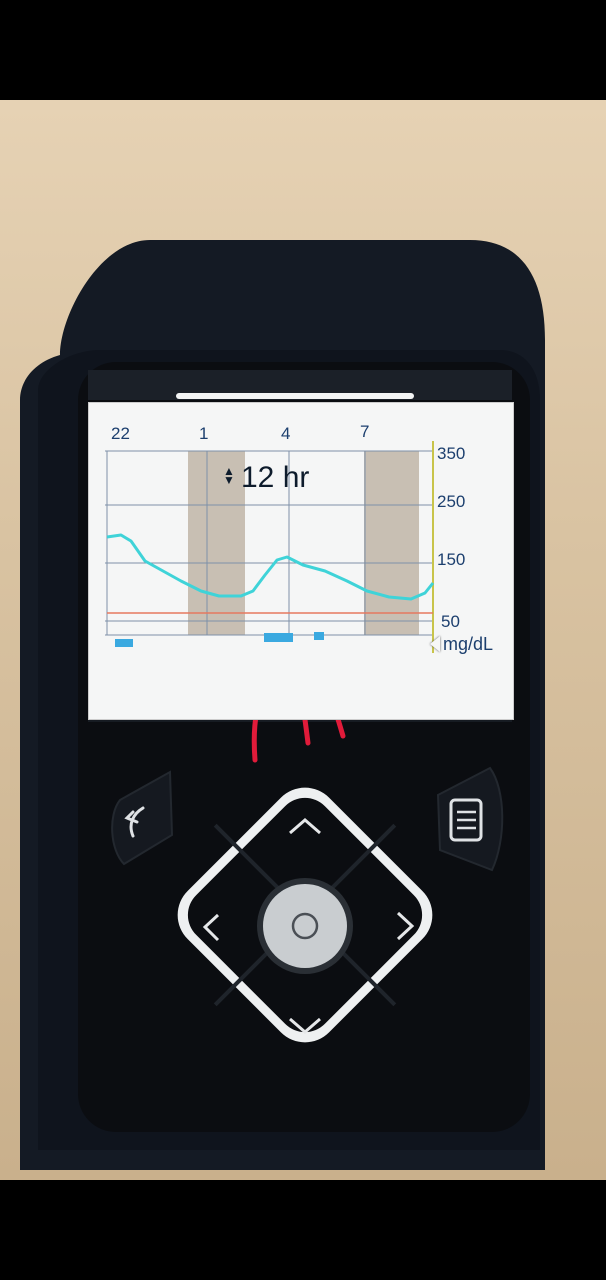 The width and height of the screenshot is (606, 1280). Describe the element at coordinates (305, 826) in the screenshot. I see `up-arrow-icon` at that location.